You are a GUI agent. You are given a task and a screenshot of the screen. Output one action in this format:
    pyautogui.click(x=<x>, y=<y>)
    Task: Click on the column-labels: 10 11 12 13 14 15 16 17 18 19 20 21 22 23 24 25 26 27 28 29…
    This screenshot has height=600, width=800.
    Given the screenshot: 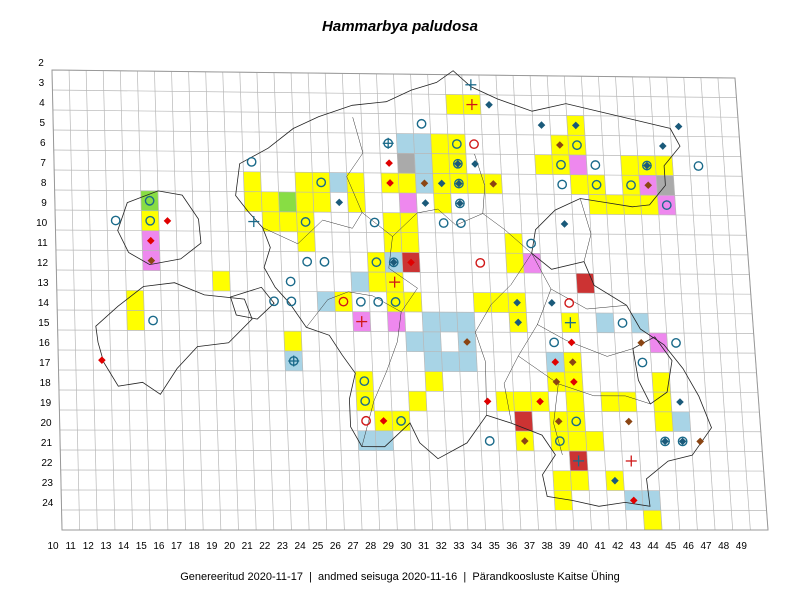 What is the action you would take?
    pyautogui.click(x=397, y=546)
    